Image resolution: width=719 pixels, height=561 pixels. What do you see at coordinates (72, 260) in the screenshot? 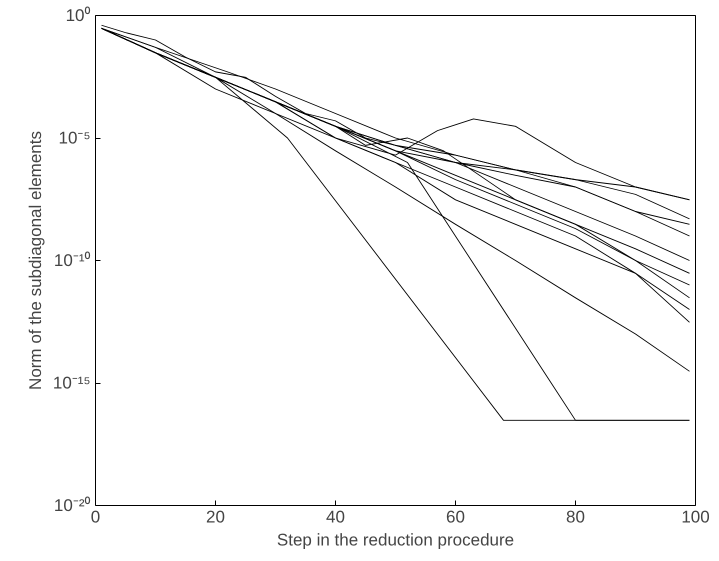
I see `y-tick-label: 10⁻¹⁰` at bounding box center [72, 260].